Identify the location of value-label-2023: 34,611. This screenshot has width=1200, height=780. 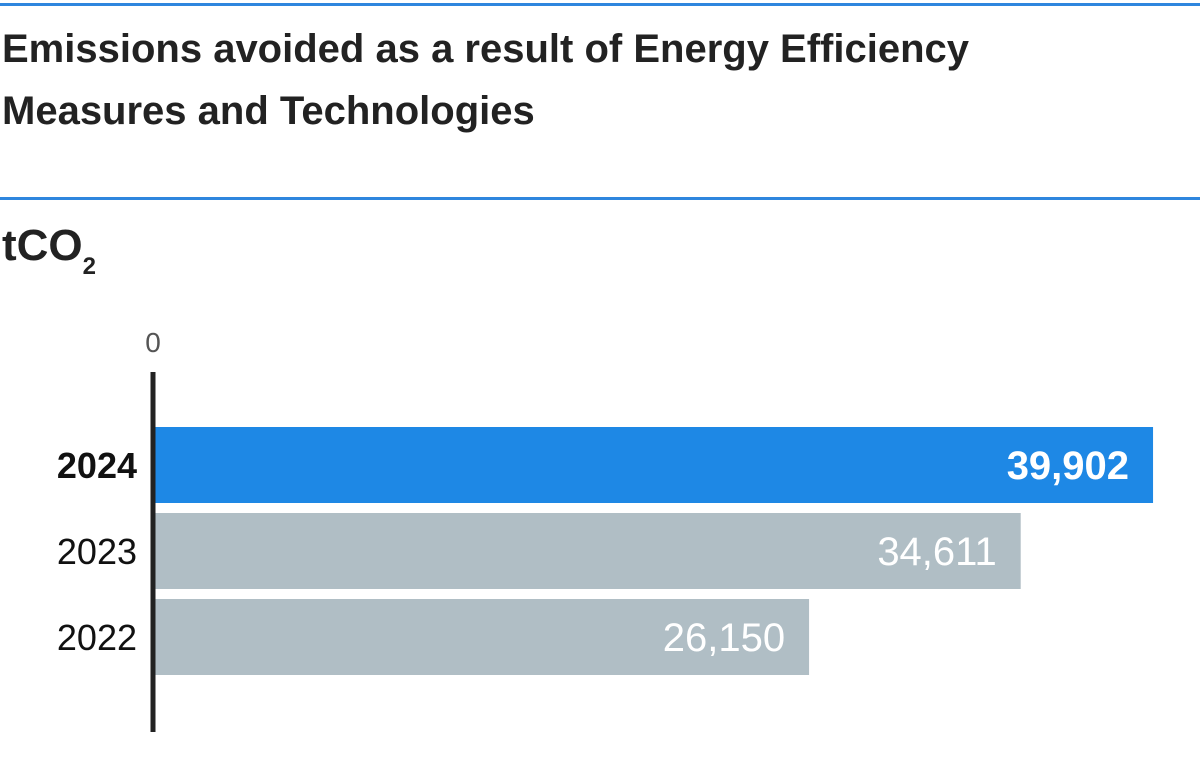
(936, 552).